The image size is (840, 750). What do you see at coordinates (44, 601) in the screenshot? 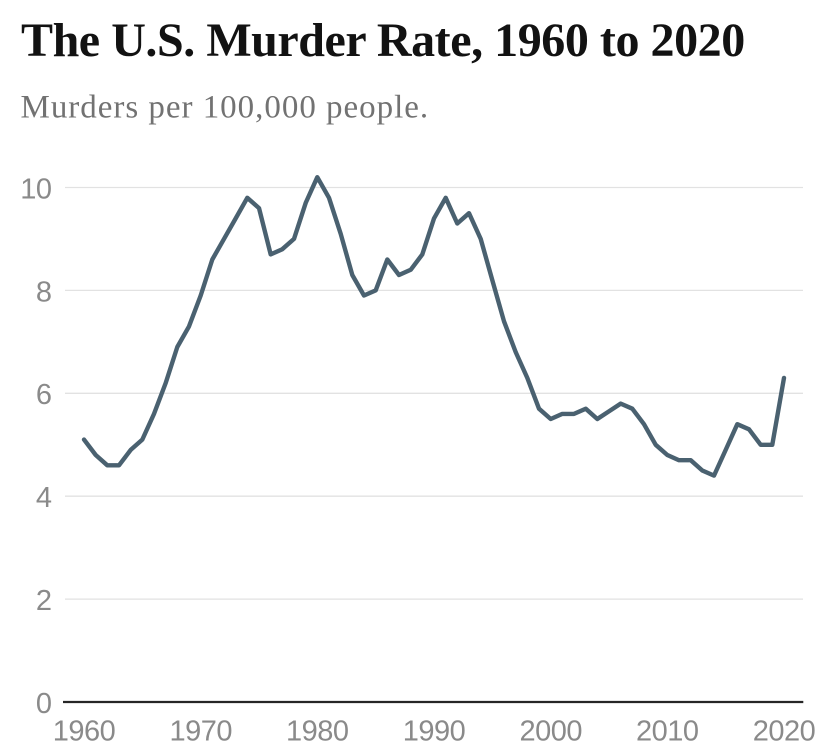
I see `svg-text: 2` at bounding box center [44, 601].